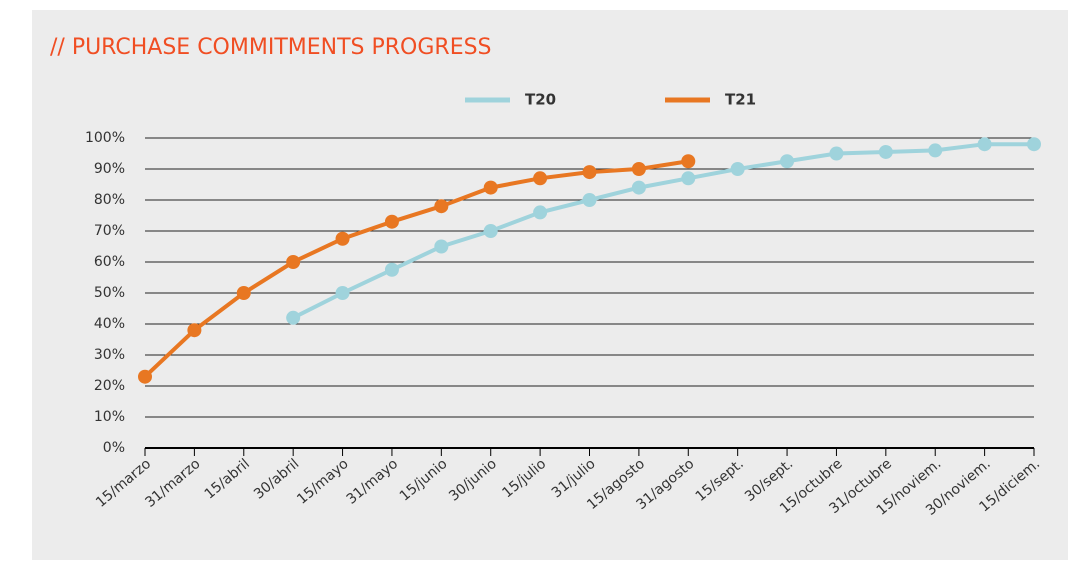  I want to click on y-tick-label: 90%, so click(109, 169).